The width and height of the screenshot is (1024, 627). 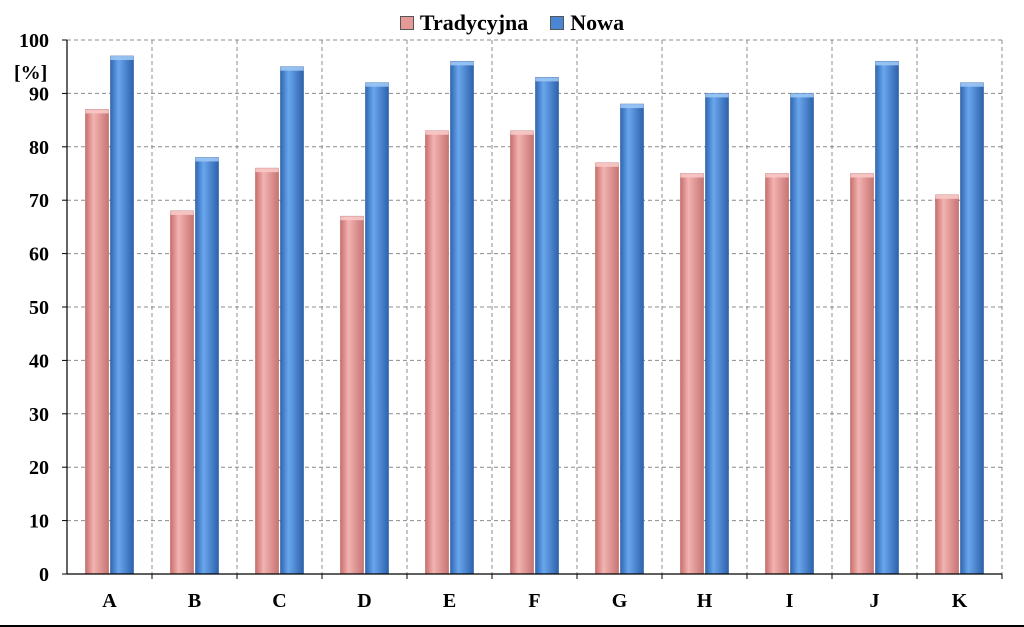 I want to click on x-tick-label: I, so click(x=790, y=601).